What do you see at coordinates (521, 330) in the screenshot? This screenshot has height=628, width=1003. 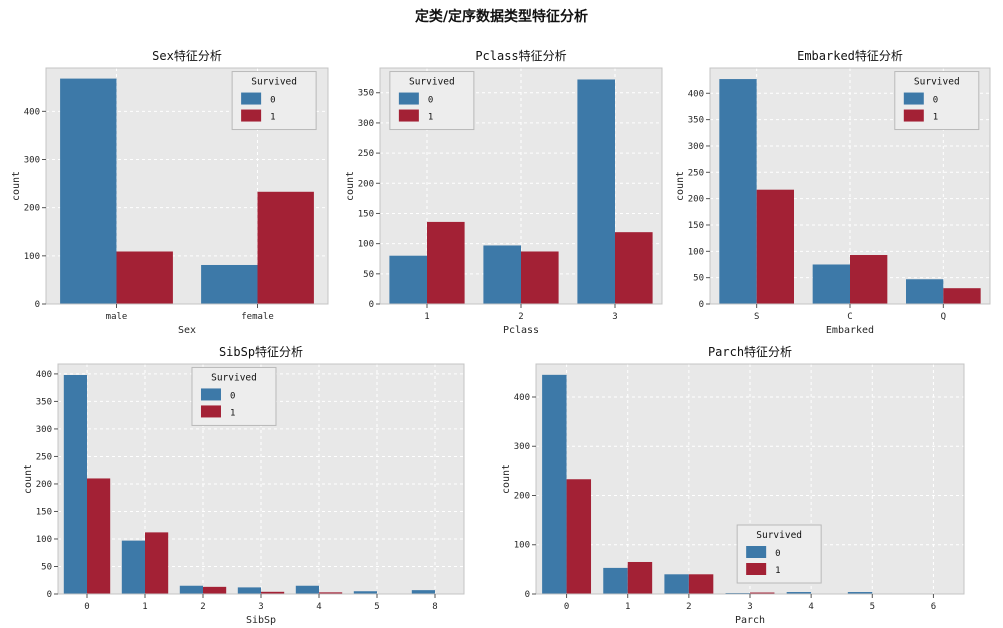 I see `x-axis-label: Pclass` at bounding box center [521, 330].